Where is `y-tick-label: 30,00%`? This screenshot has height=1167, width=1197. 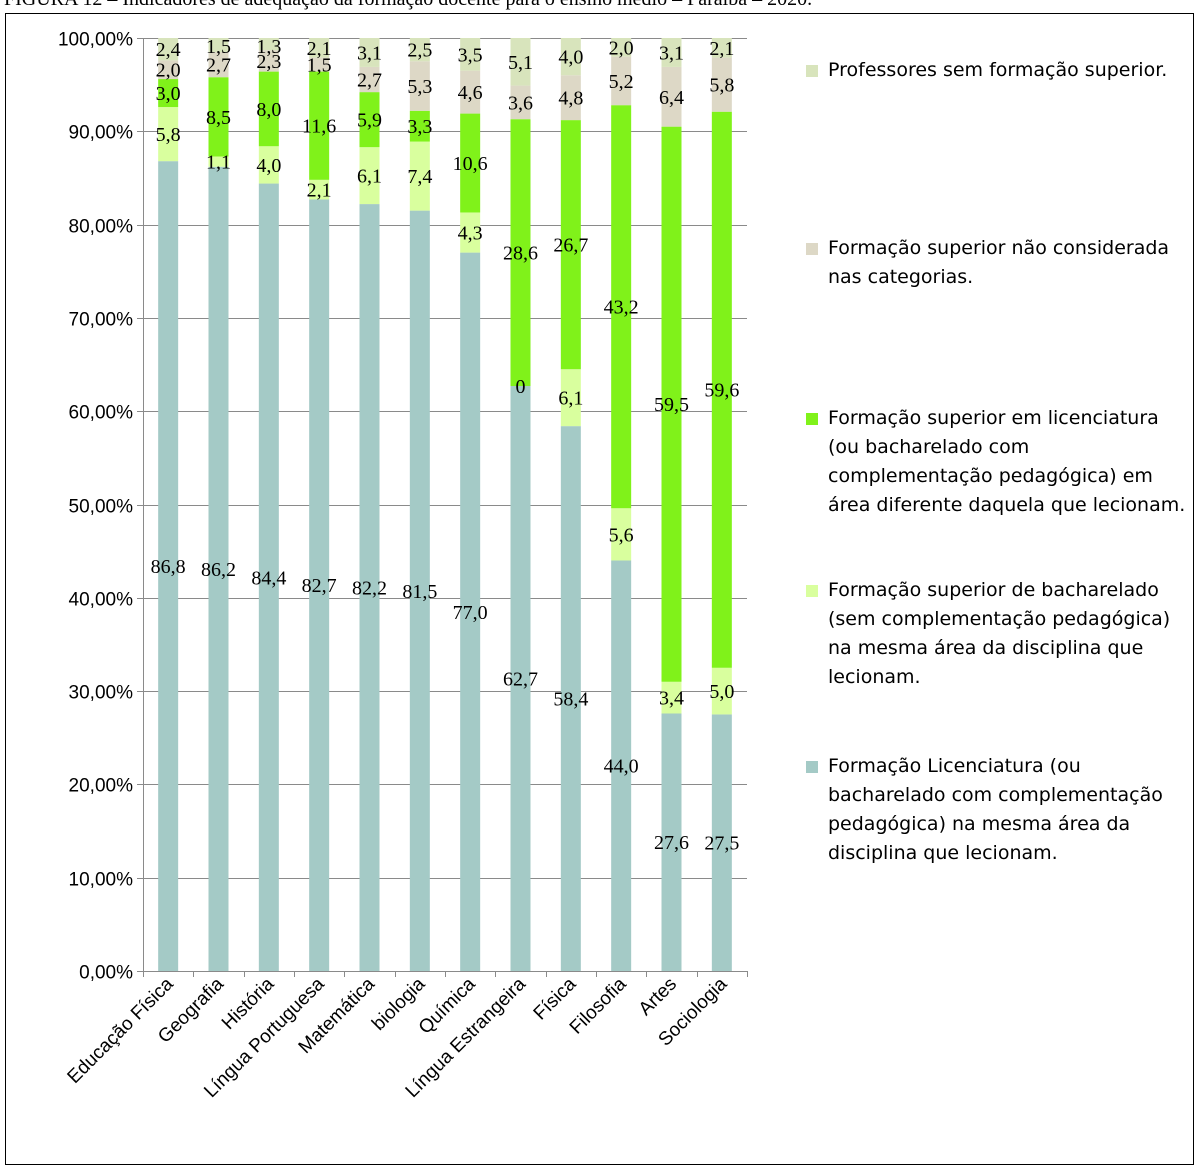 y-tick-label: 30,00% is located at coordinates (101, 693).